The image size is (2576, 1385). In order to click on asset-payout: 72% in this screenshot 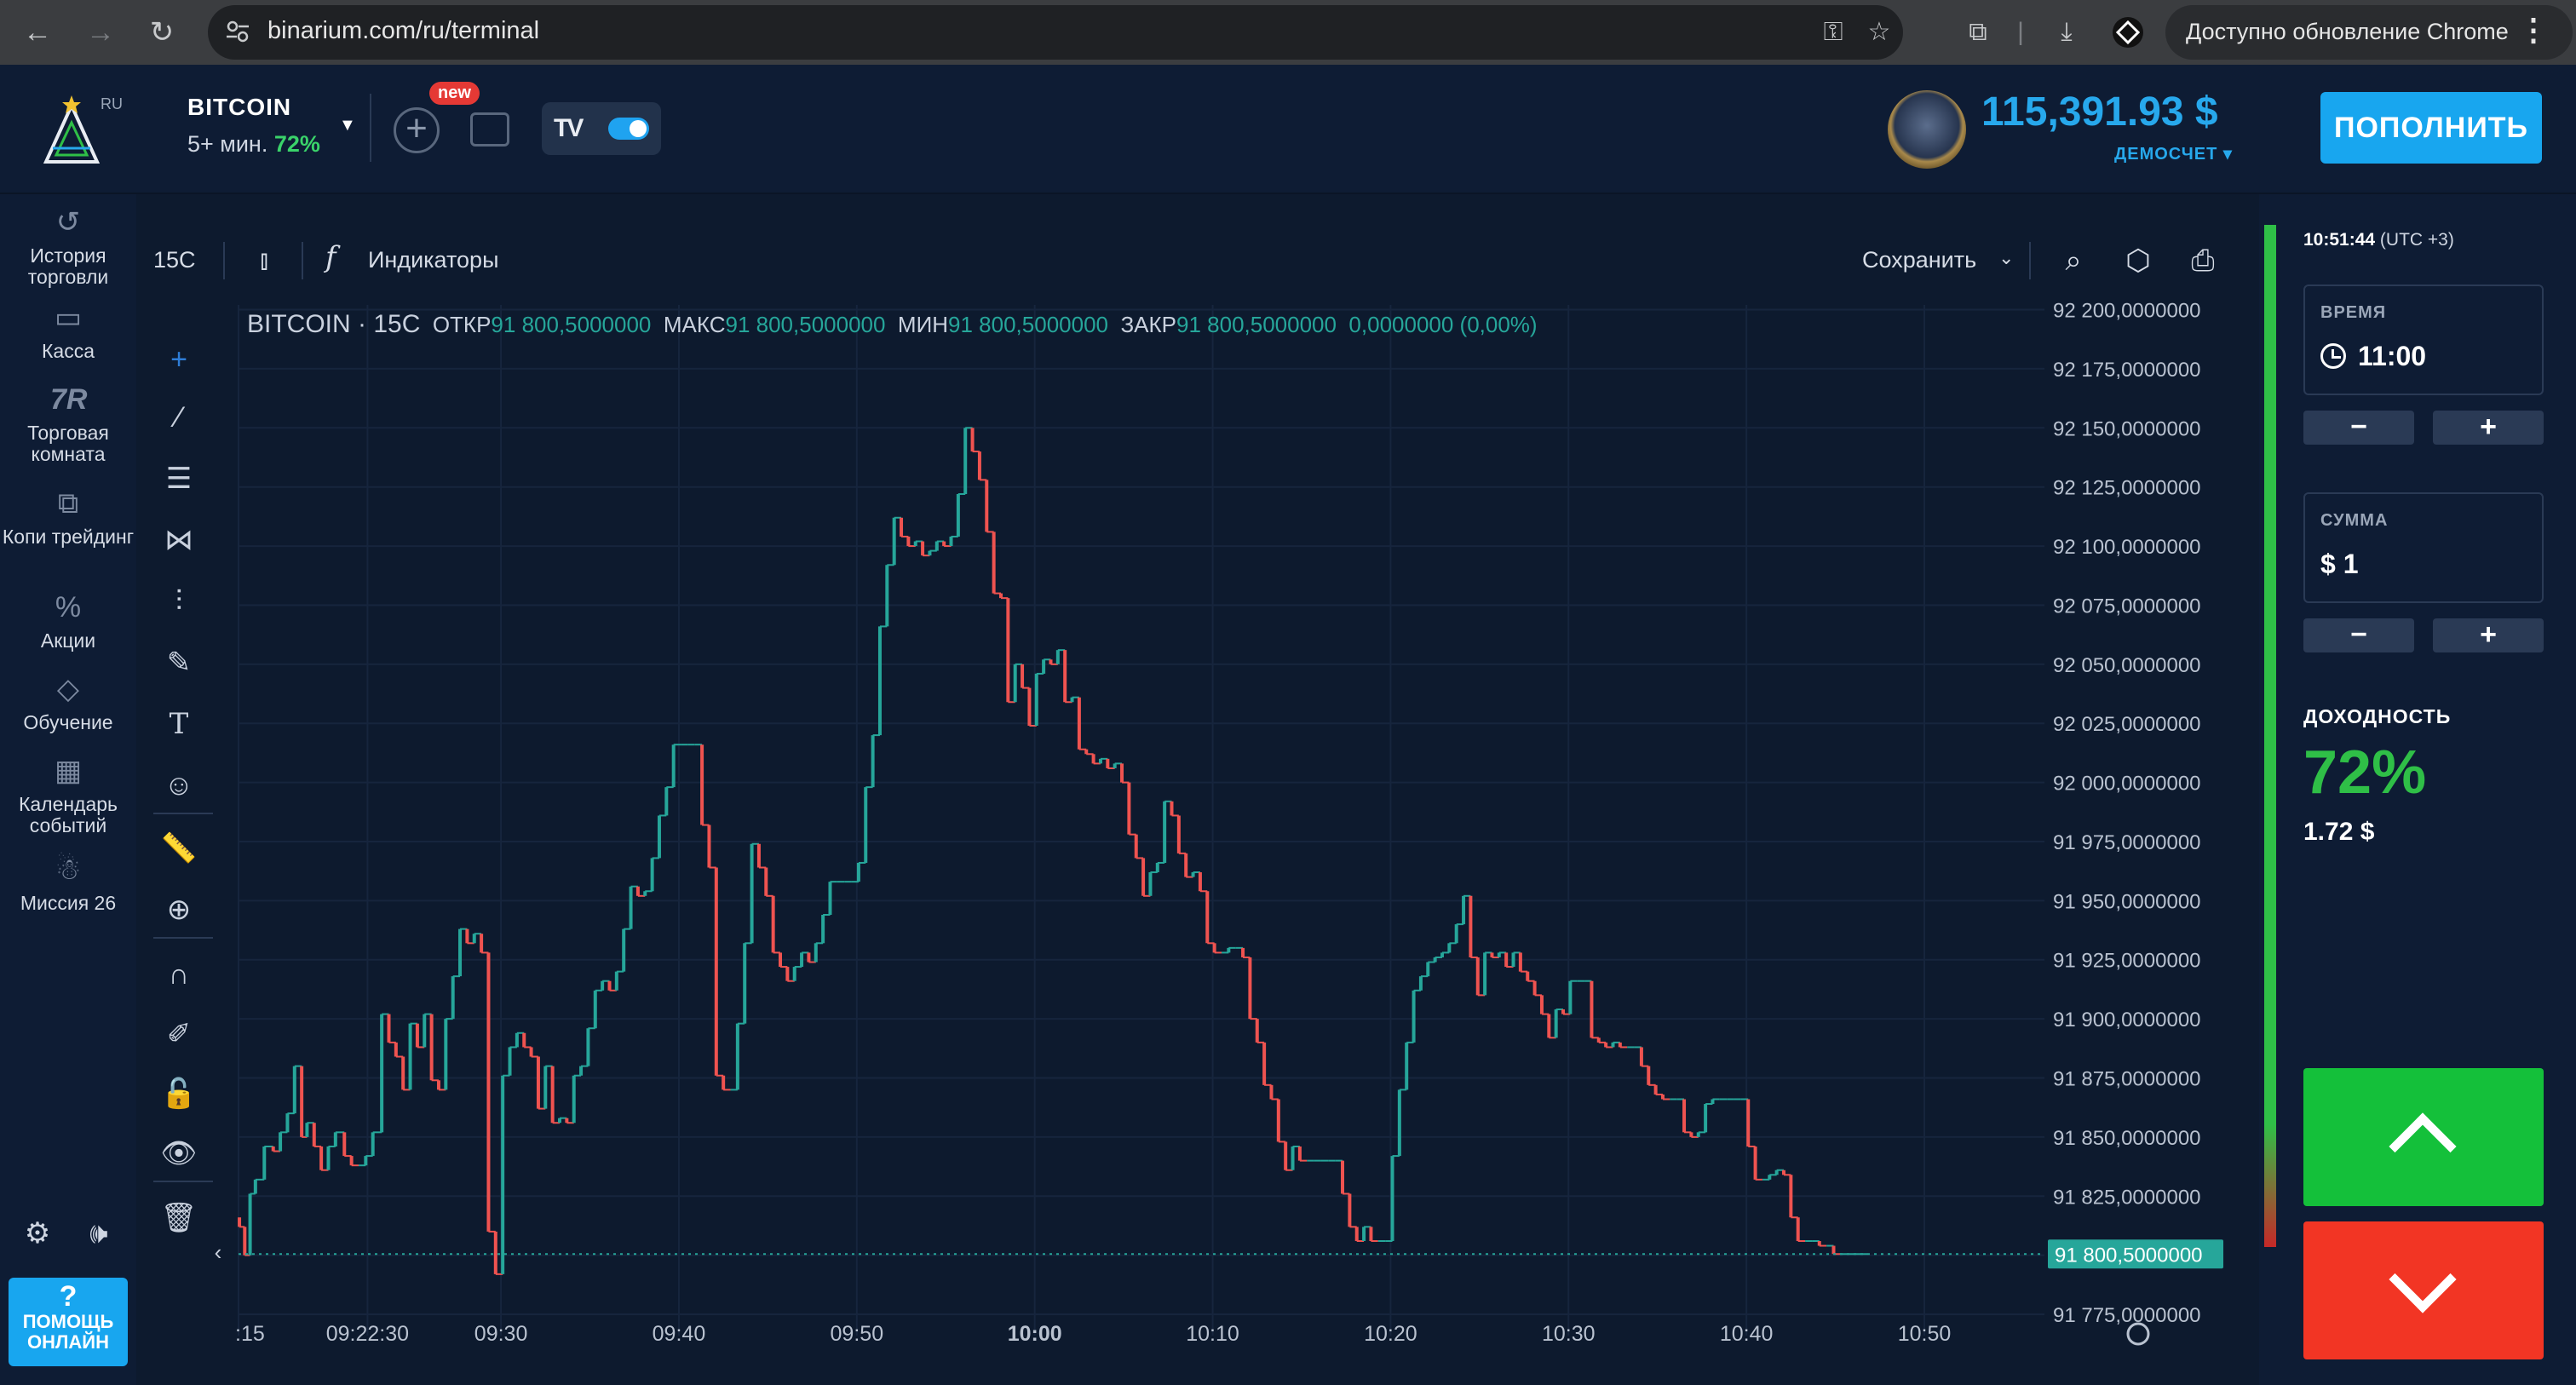, I will do `click(296, 144)`.